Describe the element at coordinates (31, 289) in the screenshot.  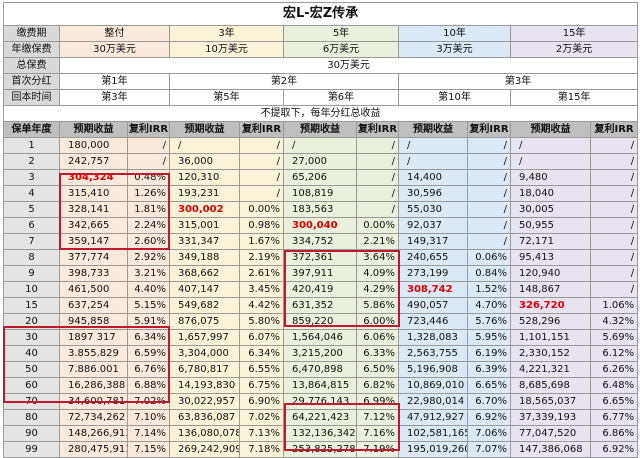
I see `policy-year-cell: 10` at that location.